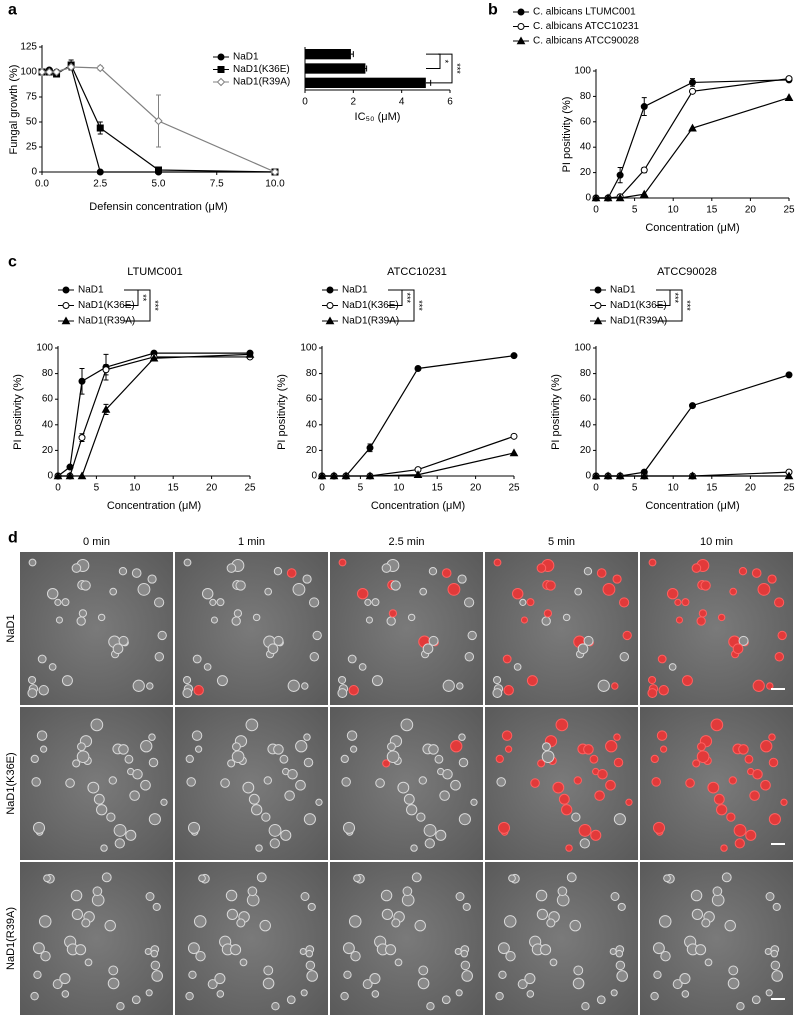  Describe the element at coordinates (354, 102) in the screenshot. I see `x-tick-label: 2` at that location.